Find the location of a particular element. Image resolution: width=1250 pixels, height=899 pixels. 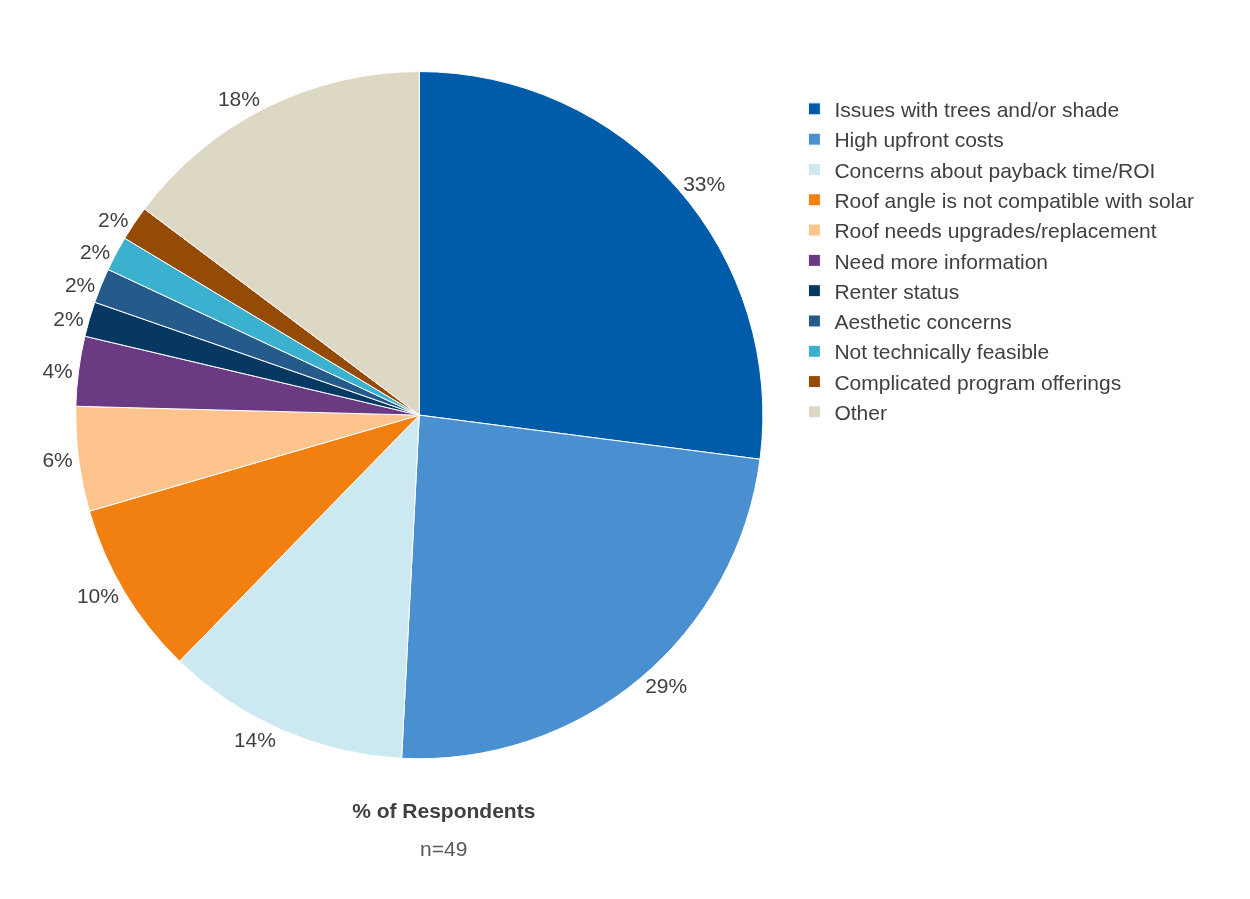

data-label: 29% is located at coordinates (666, 686).